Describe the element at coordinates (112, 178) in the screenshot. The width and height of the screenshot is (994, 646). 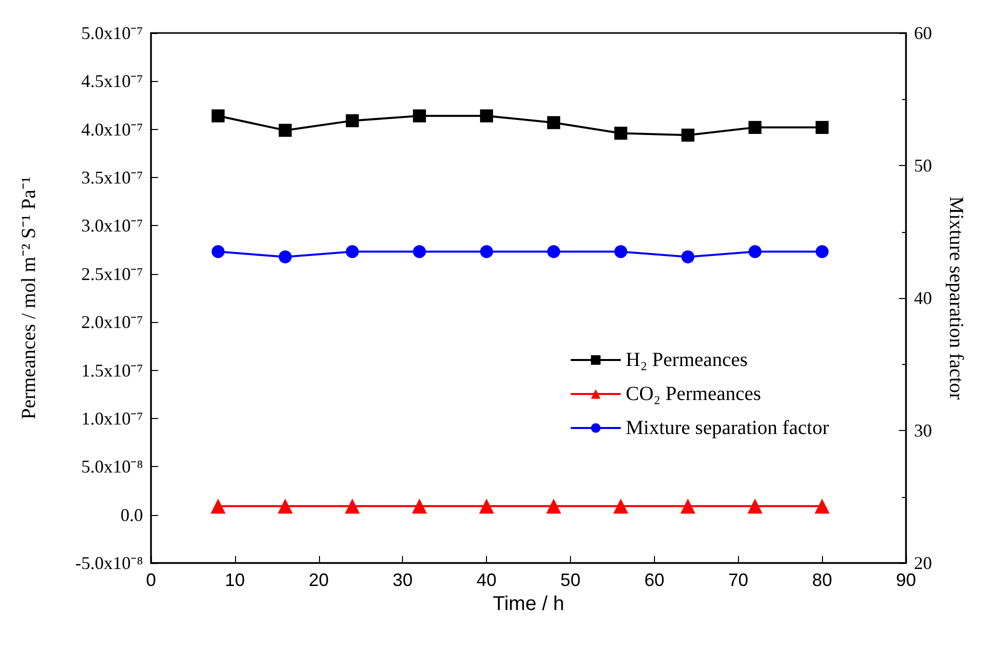
I see `y-tick-label: 3.5x10⁻⁷` at that location.